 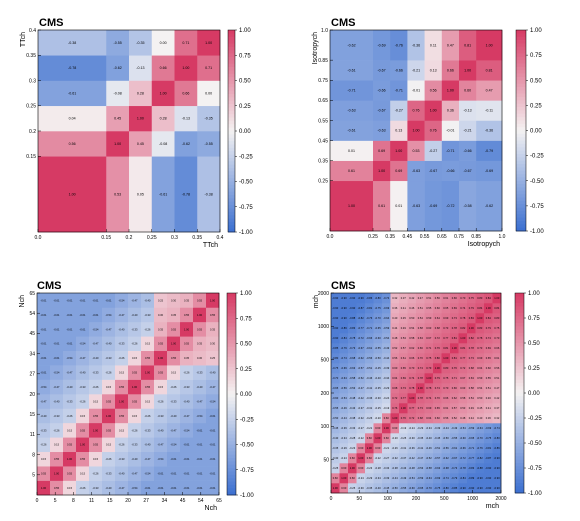 What do you see at coordinates (489, 171) in the screenshot?
I see `cell-value-label: -0.69` at bounding box center [489, 171].